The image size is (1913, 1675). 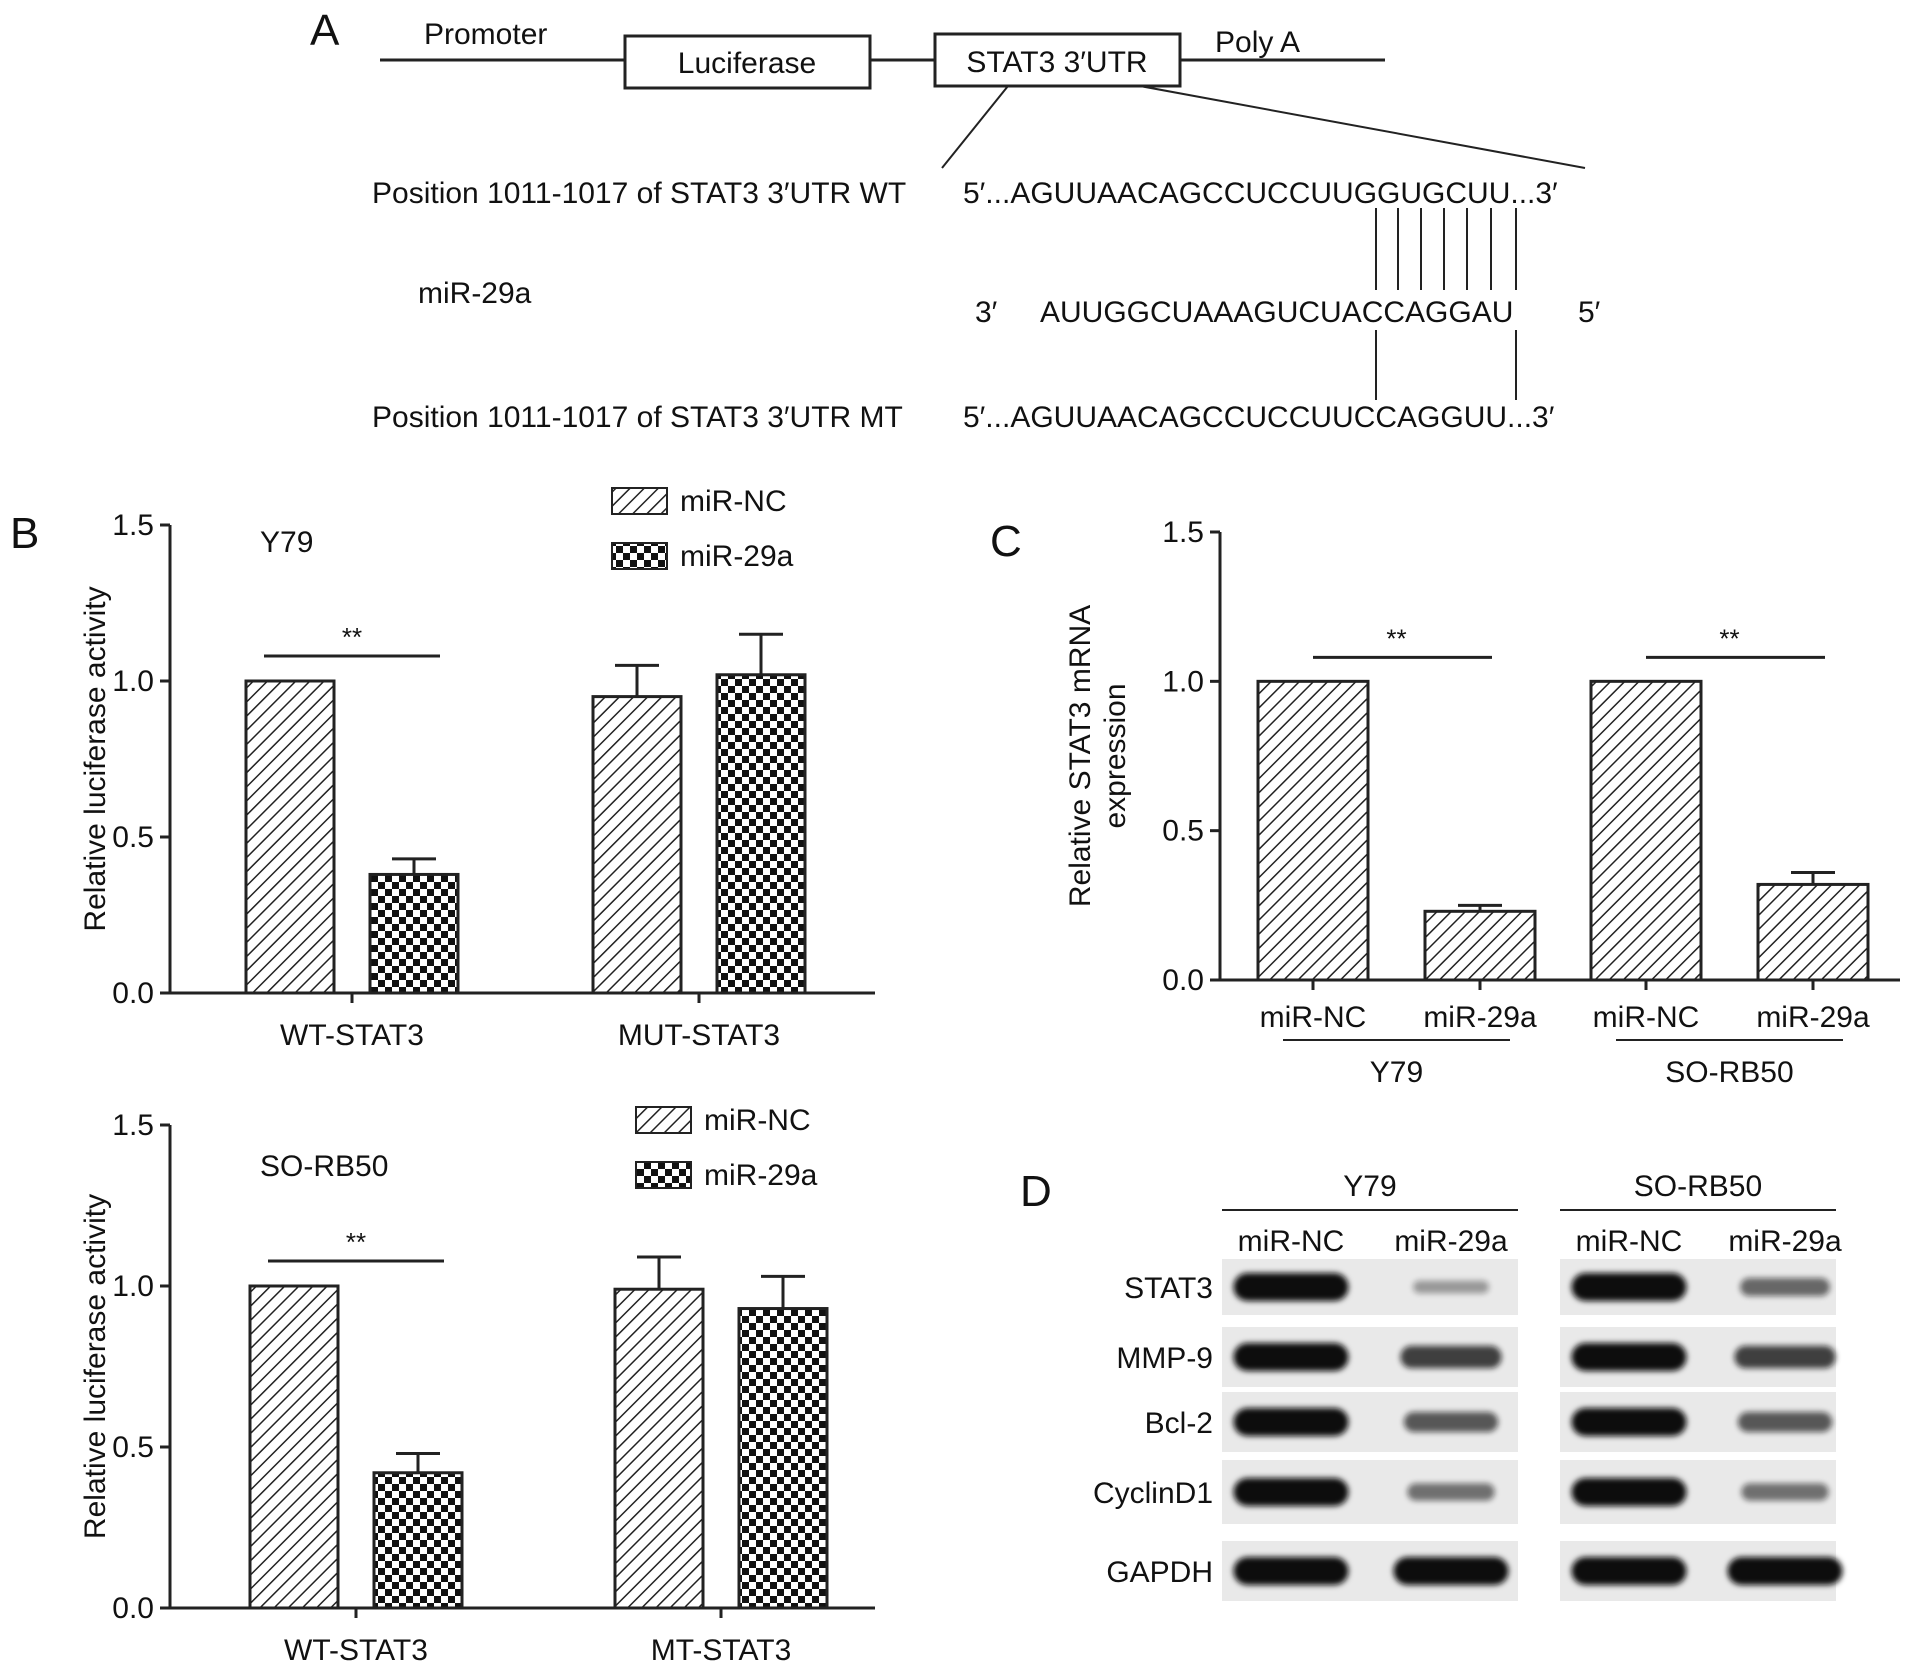 I want to click on blot-group-label: SO-RB50, so click(x=1698, y=1186).